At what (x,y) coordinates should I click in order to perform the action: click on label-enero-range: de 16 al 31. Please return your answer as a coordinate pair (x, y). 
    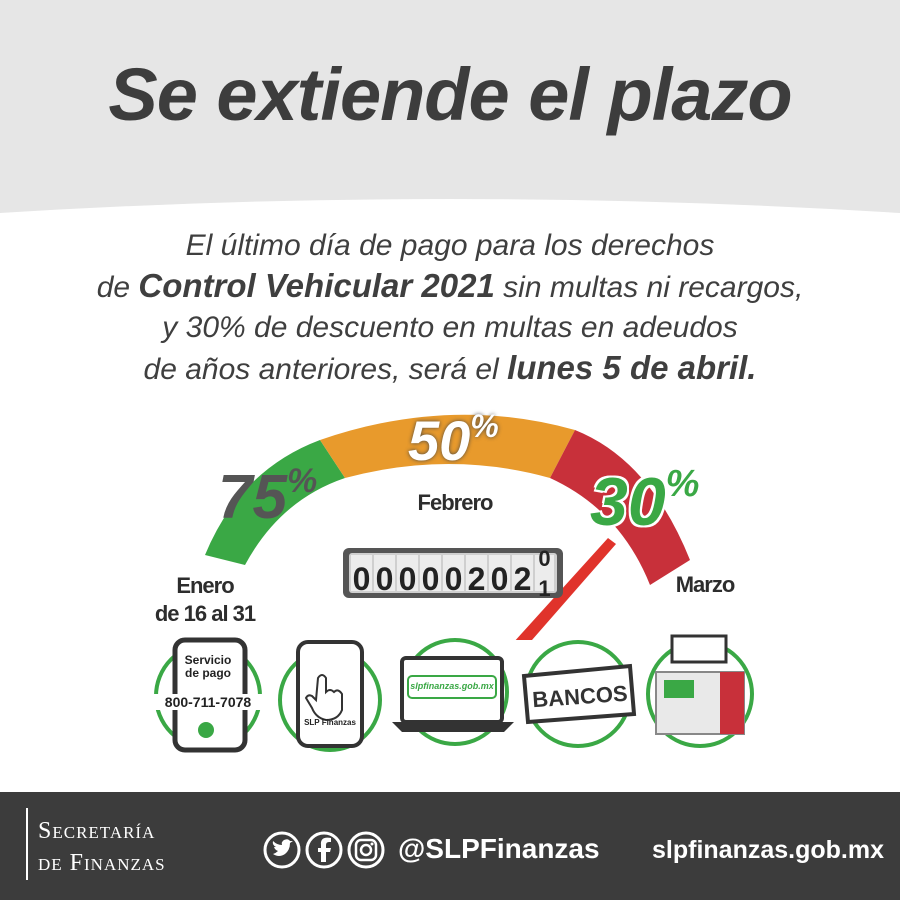
    Looking at the image, I should click on (205, 613).